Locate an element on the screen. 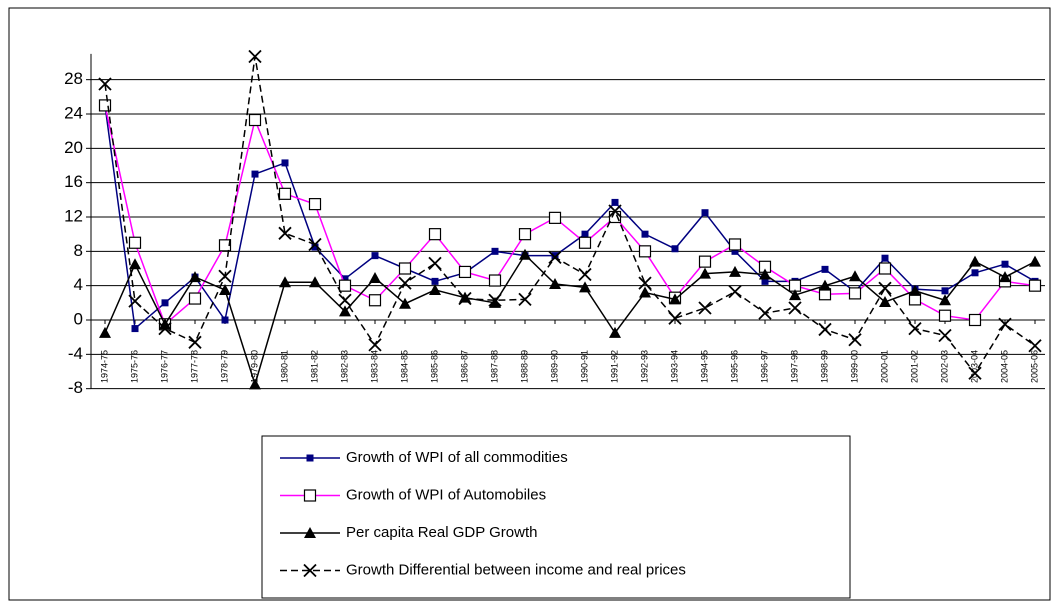 This screenshot has width=1055, height=601. x-tick-label: 2000-01 is located at coordinates (884, 366).